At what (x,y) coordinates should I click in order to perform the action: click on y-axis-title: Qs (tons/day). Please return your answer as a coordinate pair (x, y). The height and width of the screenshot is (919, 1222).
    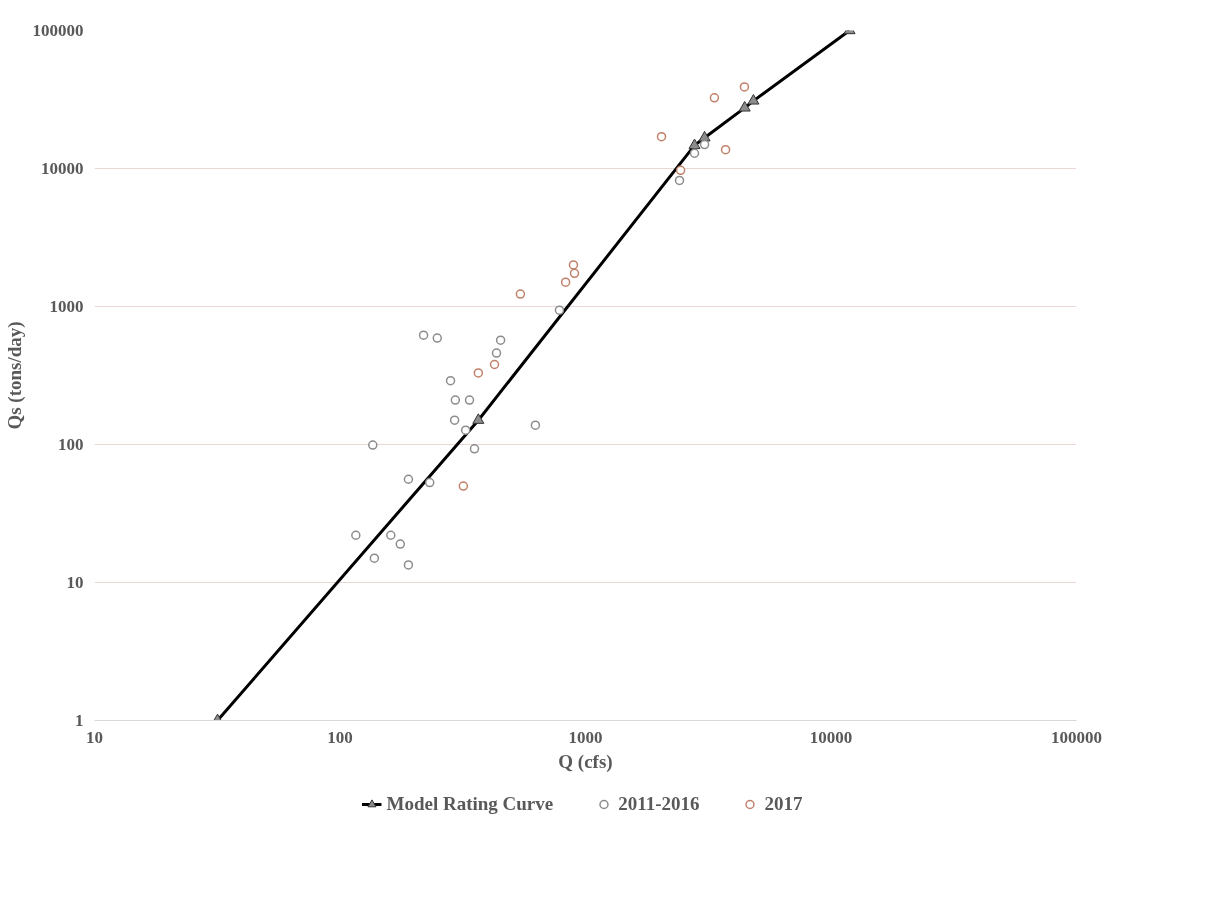
    Looking at the image, I should click on (14, 375).